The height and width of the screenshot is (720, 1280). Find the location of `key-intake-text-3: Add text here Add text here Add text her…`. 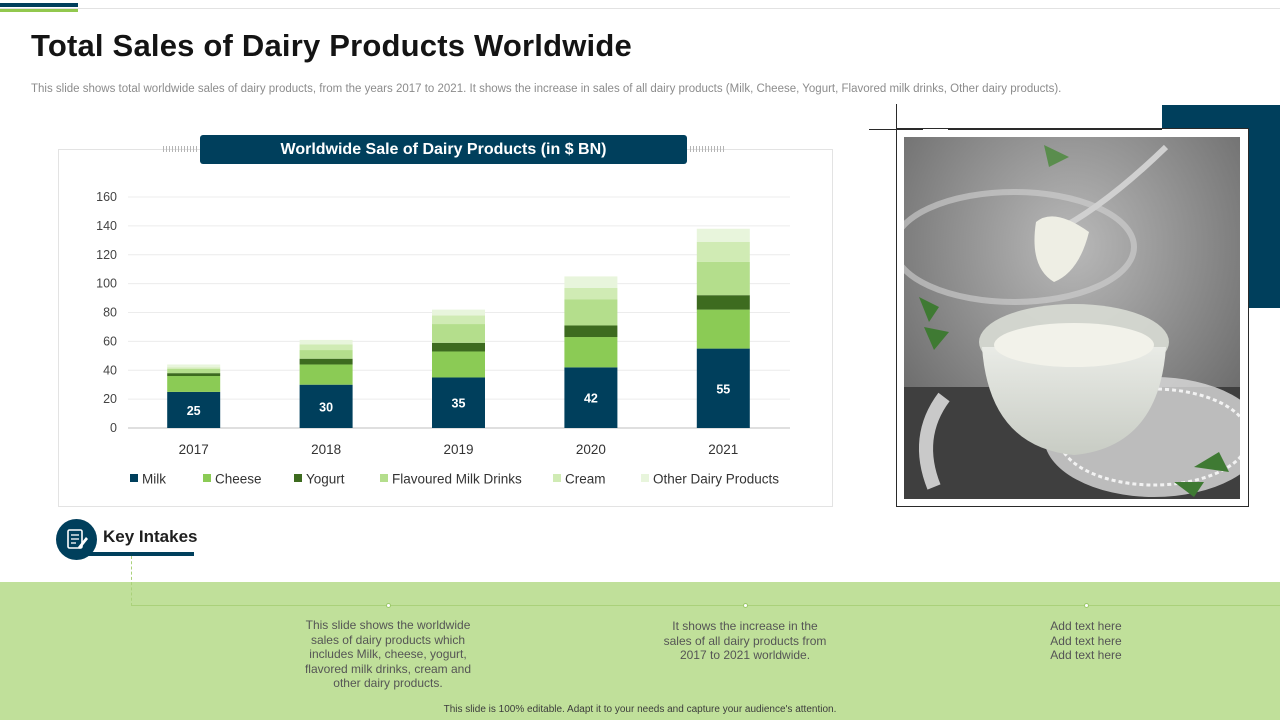

key-intake-text-3: Add text here Add text here Add text her… is located at coordinates (1086, 640).